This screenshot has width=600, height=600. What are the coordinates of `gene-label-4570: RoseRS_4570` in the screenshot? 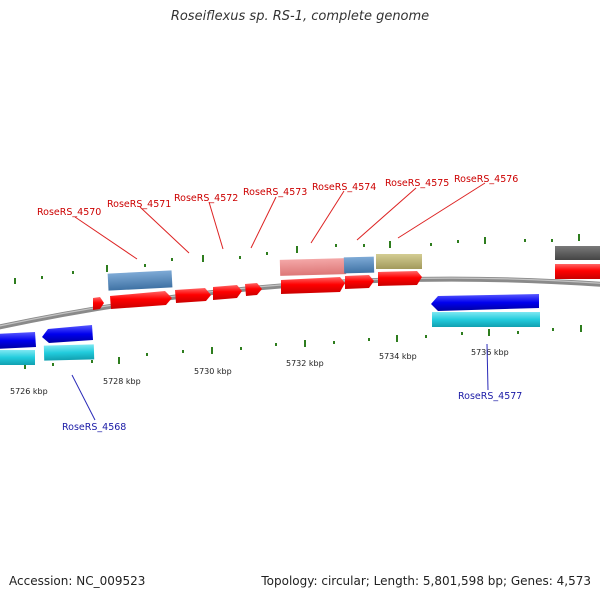 It's located at (69, 212).